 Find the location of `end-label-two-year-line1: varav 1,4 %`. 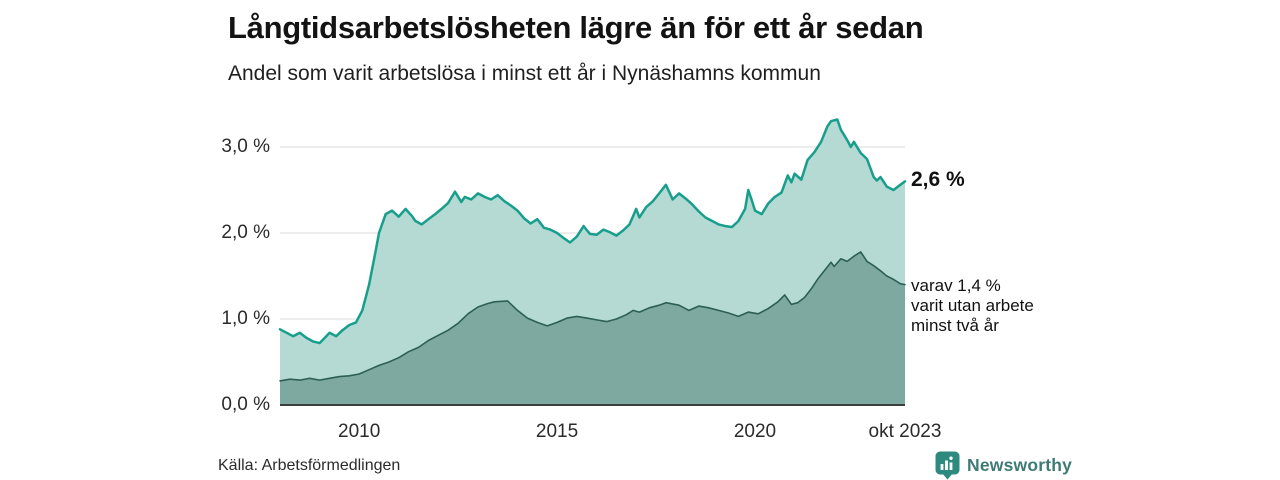

end-label-two-year-line1: varav 1,4 % is located at coordinates (956, 285).